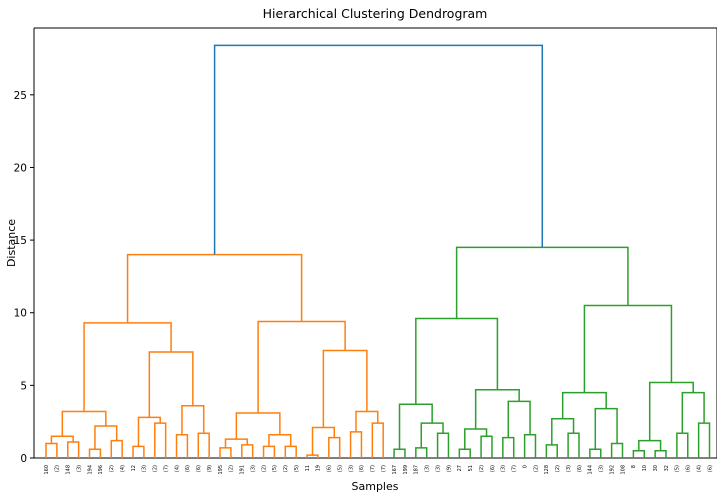  I want to click on leaf-label: 199, so click(406, 470).